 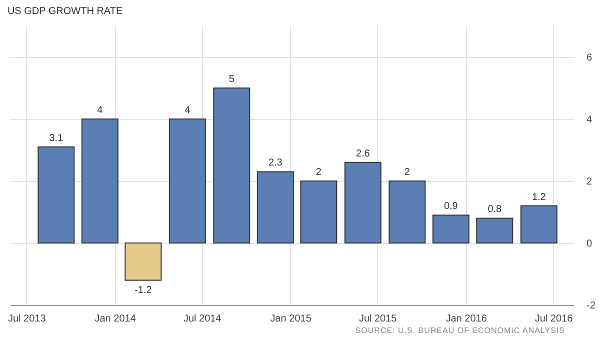 I want to click on data-label: -1.2, so click(x=143, y=290).